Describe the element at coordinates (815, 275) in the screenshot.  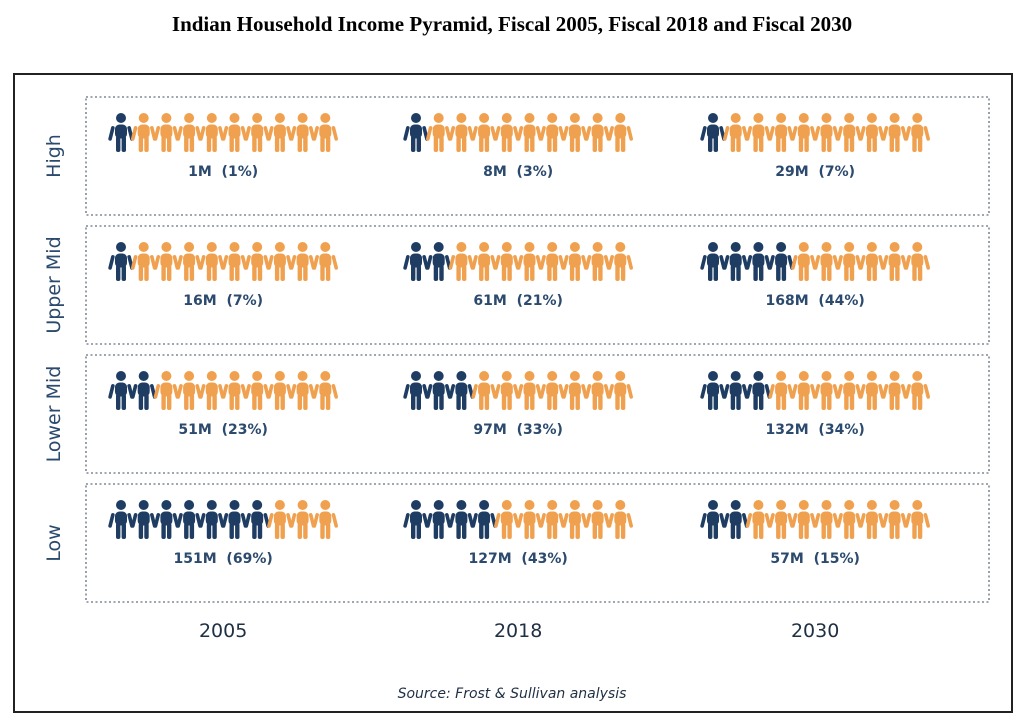
I see `cell-upper-mid-2030: 168M (44%)` at that location.